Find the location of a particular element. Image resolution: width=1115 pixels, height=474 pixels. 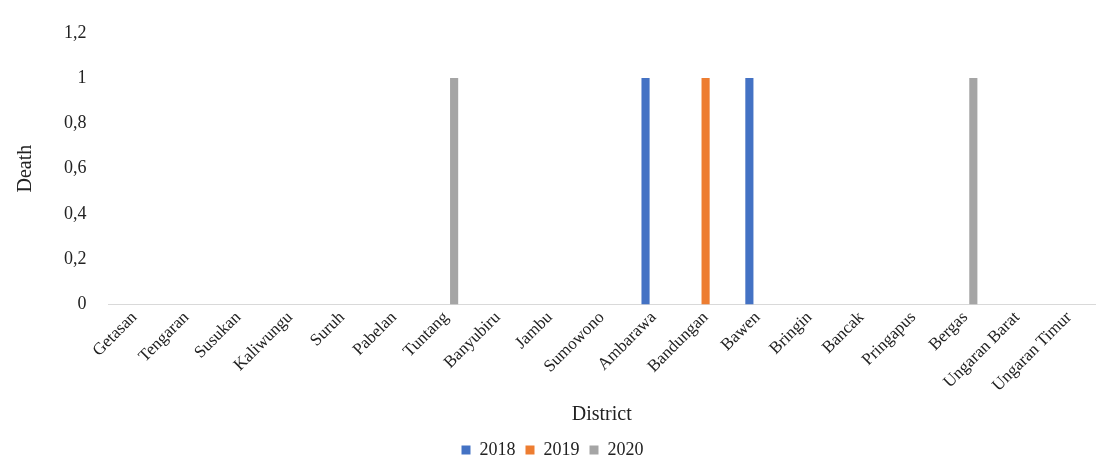

y-tick-label: 1,2 is located at coordinates (75, 31).